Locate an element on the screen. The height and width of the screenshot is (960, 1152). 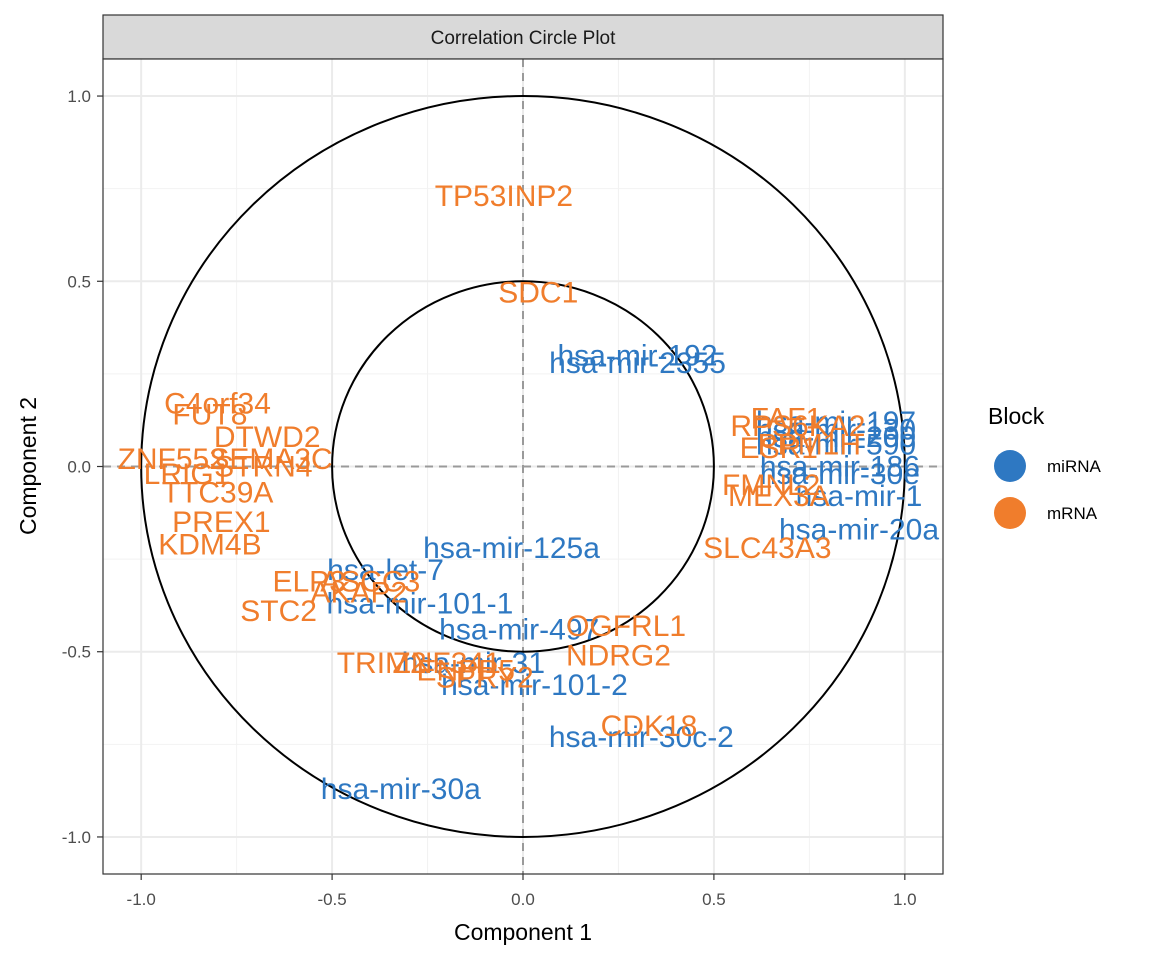
point-label-mrna: FMNL2 is located at coordinates (771, 485).